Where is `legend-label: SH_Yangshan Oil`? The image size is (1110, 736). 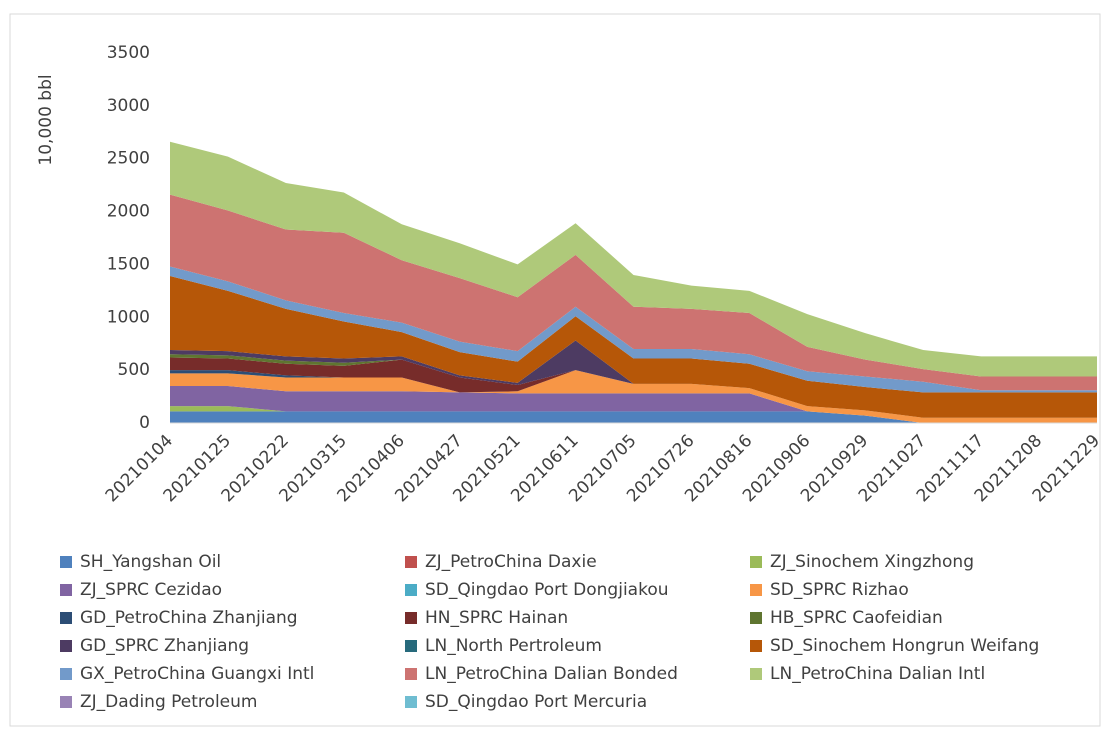
legend-label: SH_Yangshan Oil is located at coordinates (150, 562).